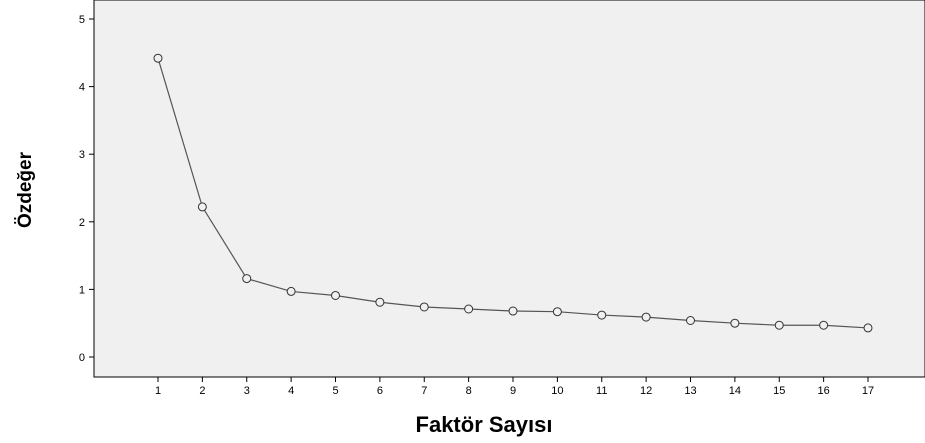 This screenshot has width=925, height=443. Describe the element at coordinates (824, 391) in the screenshot. I see `x-tick-label: 16` at that location.